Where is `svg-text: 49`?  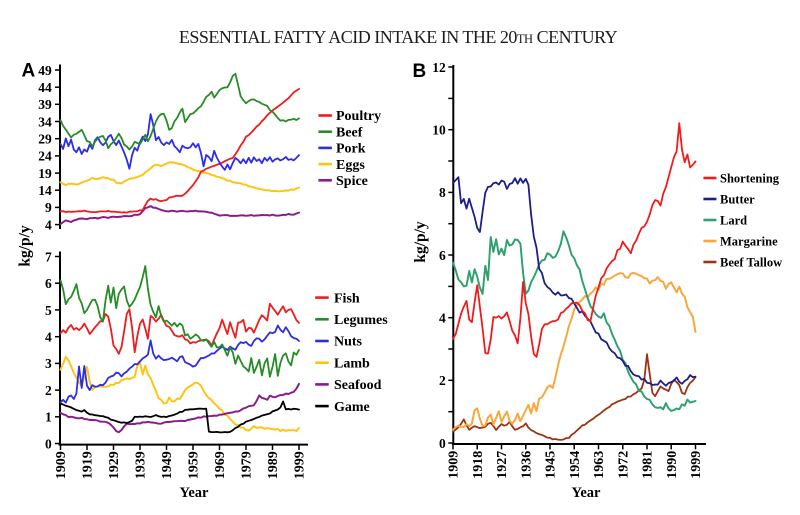 svg-text: 49 is located at coordinates (45, 70).